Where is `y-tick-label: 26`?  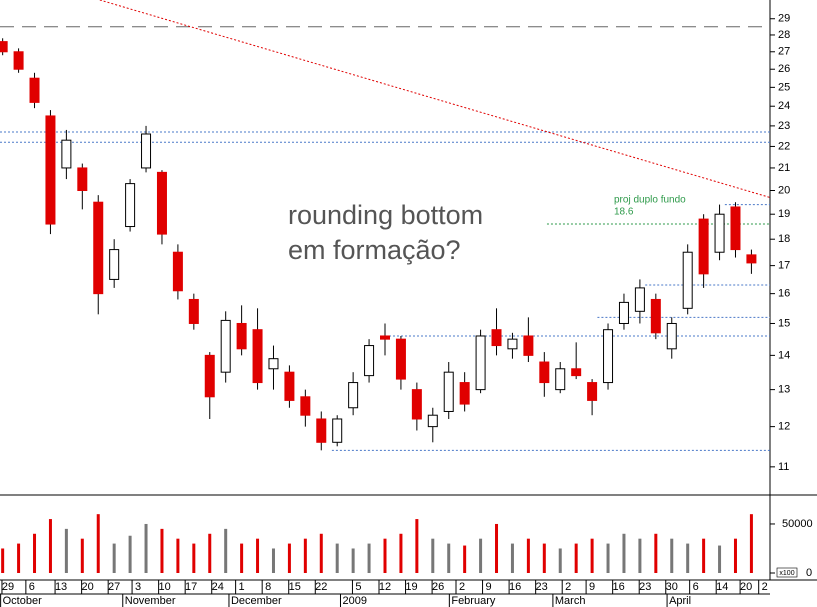
y-tick-label: 26 is located at coordinates (784, 69).